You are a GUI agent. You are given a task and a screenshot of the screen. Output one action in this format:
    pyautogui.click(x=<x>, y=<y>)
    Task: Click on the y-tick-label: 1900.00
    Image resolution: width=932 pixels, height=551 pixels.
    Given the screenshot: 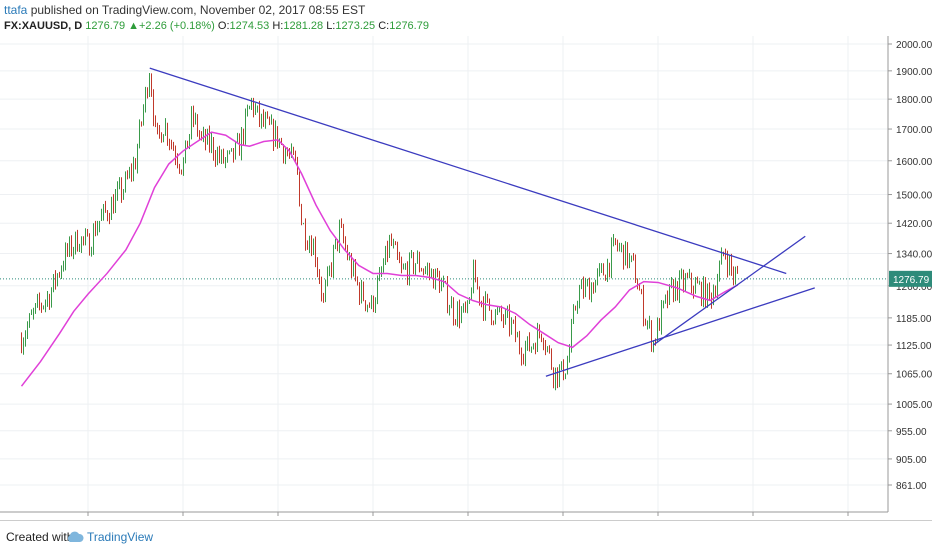 What is the action you would take?
    pyautogui.click(x=914, y=72)
    